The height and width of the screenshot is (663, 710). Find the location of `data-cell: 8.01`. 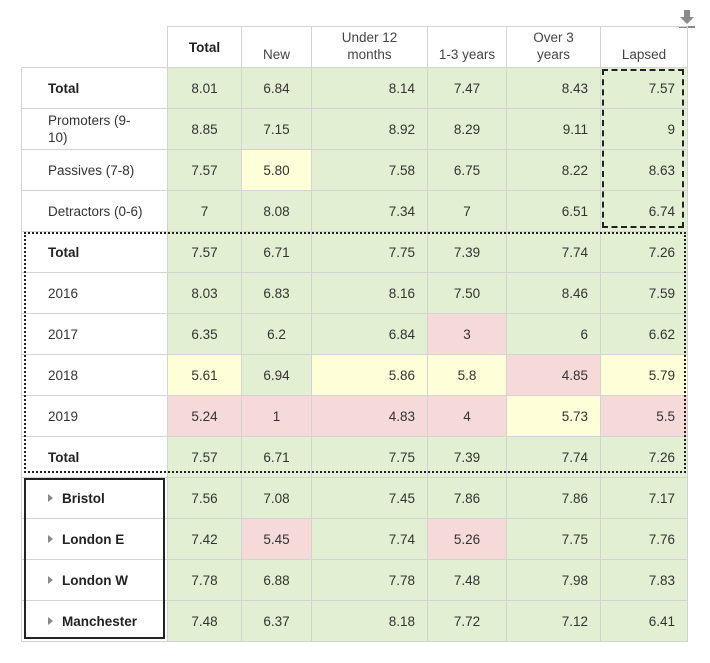

data-cell: 8.01 is located at coordinates (204, 88).